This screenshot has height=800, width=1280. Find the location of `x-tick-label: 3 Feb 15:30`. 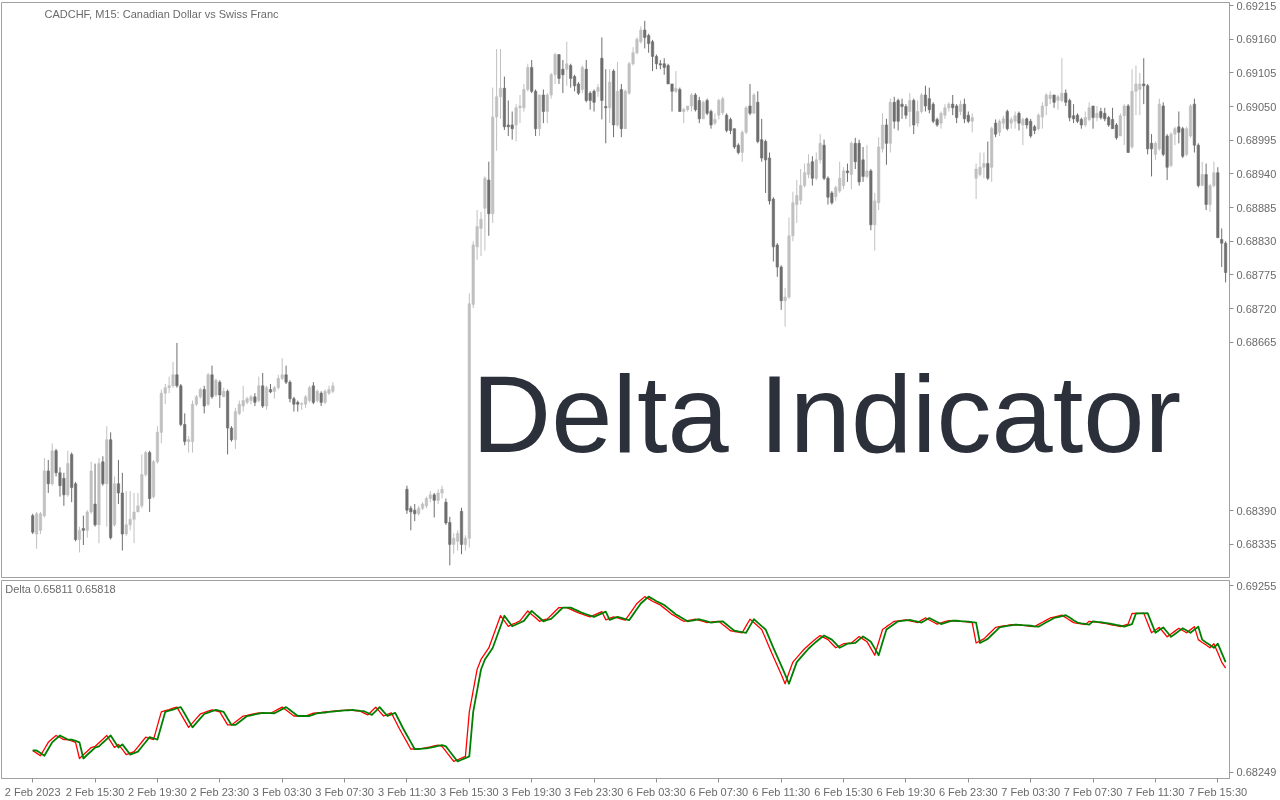

x-tick-label: 3 Feb 15:30 is located at coordinates (469, 791).